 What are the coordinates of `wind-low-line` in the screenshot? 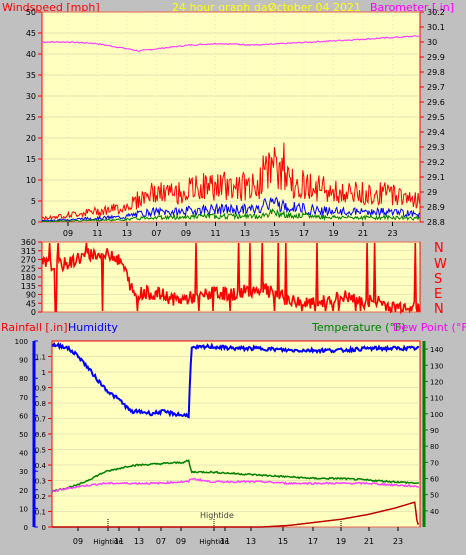 It's located at (231, 215).